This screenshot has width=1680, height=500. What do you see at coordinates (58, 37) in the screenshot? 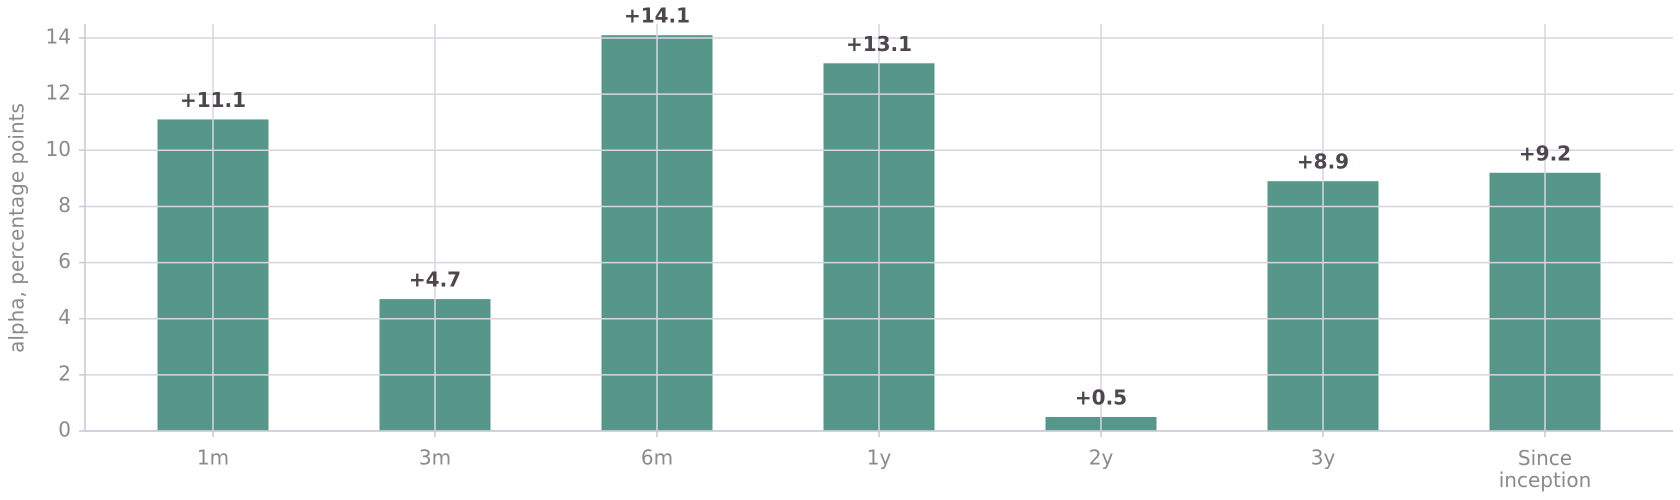
I see `y-tick-label: 14` at bounding box center [58, 37].